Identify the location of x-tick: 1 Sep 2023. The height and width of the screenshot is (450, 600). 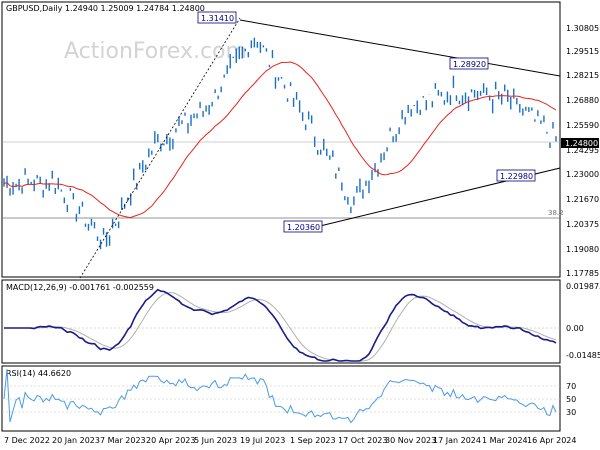
(313, 440).